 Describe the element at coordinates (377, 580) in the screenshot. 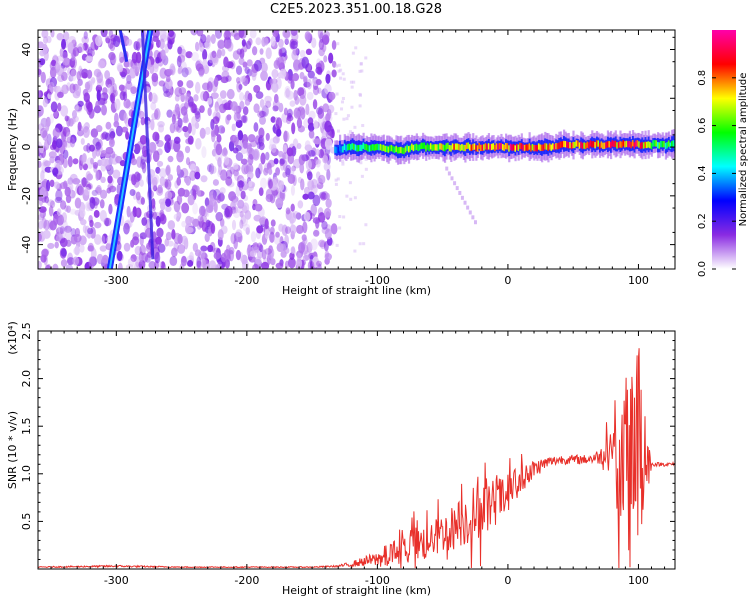

I see `x-tick-label: -100` at that location.